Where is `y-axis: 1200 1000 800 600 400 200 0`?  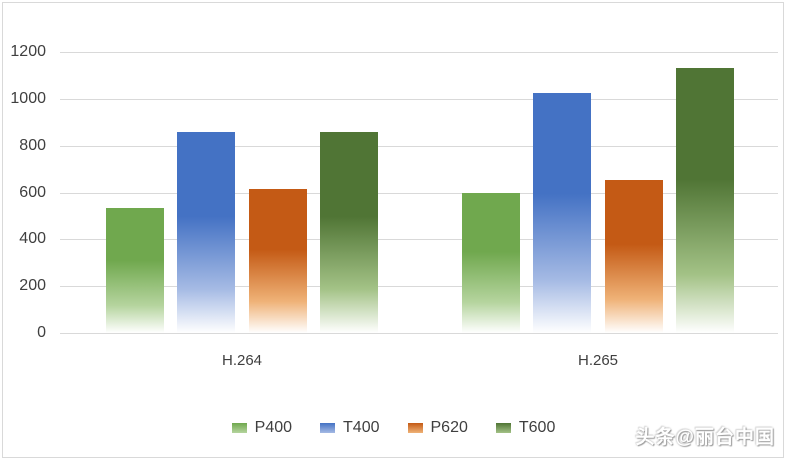 y-axis: 1200 1000 800 600 400 200 0 is located at coordinates (23, 192).